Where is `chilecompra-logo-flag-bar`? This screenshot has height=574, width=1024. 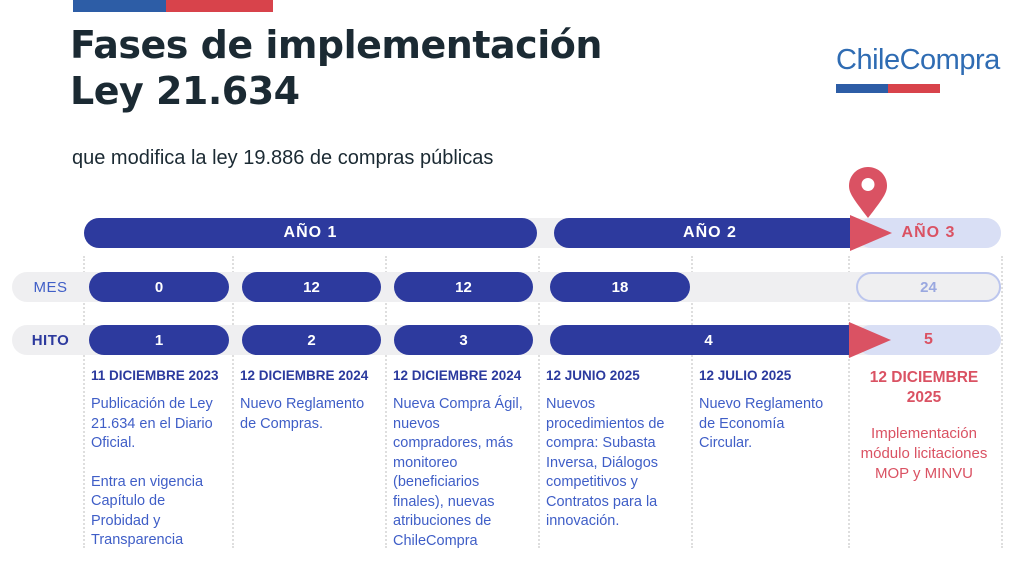
chilecompra-logo-flag-bar is located at coordinates (888, 88).